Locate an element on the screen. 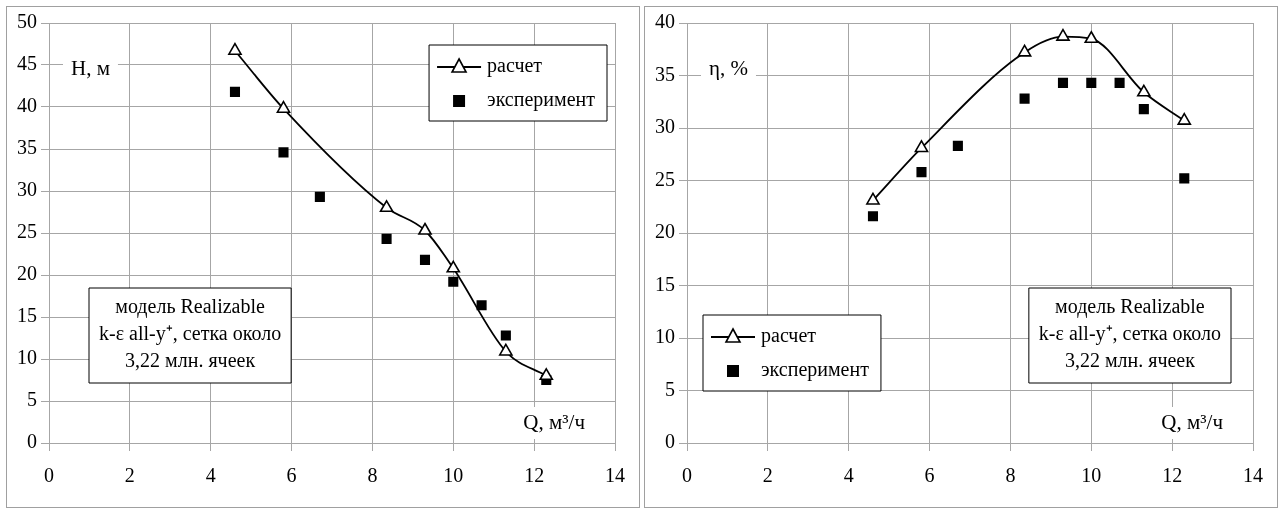 This screenshot has width=1285, height=514. y-tick-label: 50 is located at coordinates (27, 21).